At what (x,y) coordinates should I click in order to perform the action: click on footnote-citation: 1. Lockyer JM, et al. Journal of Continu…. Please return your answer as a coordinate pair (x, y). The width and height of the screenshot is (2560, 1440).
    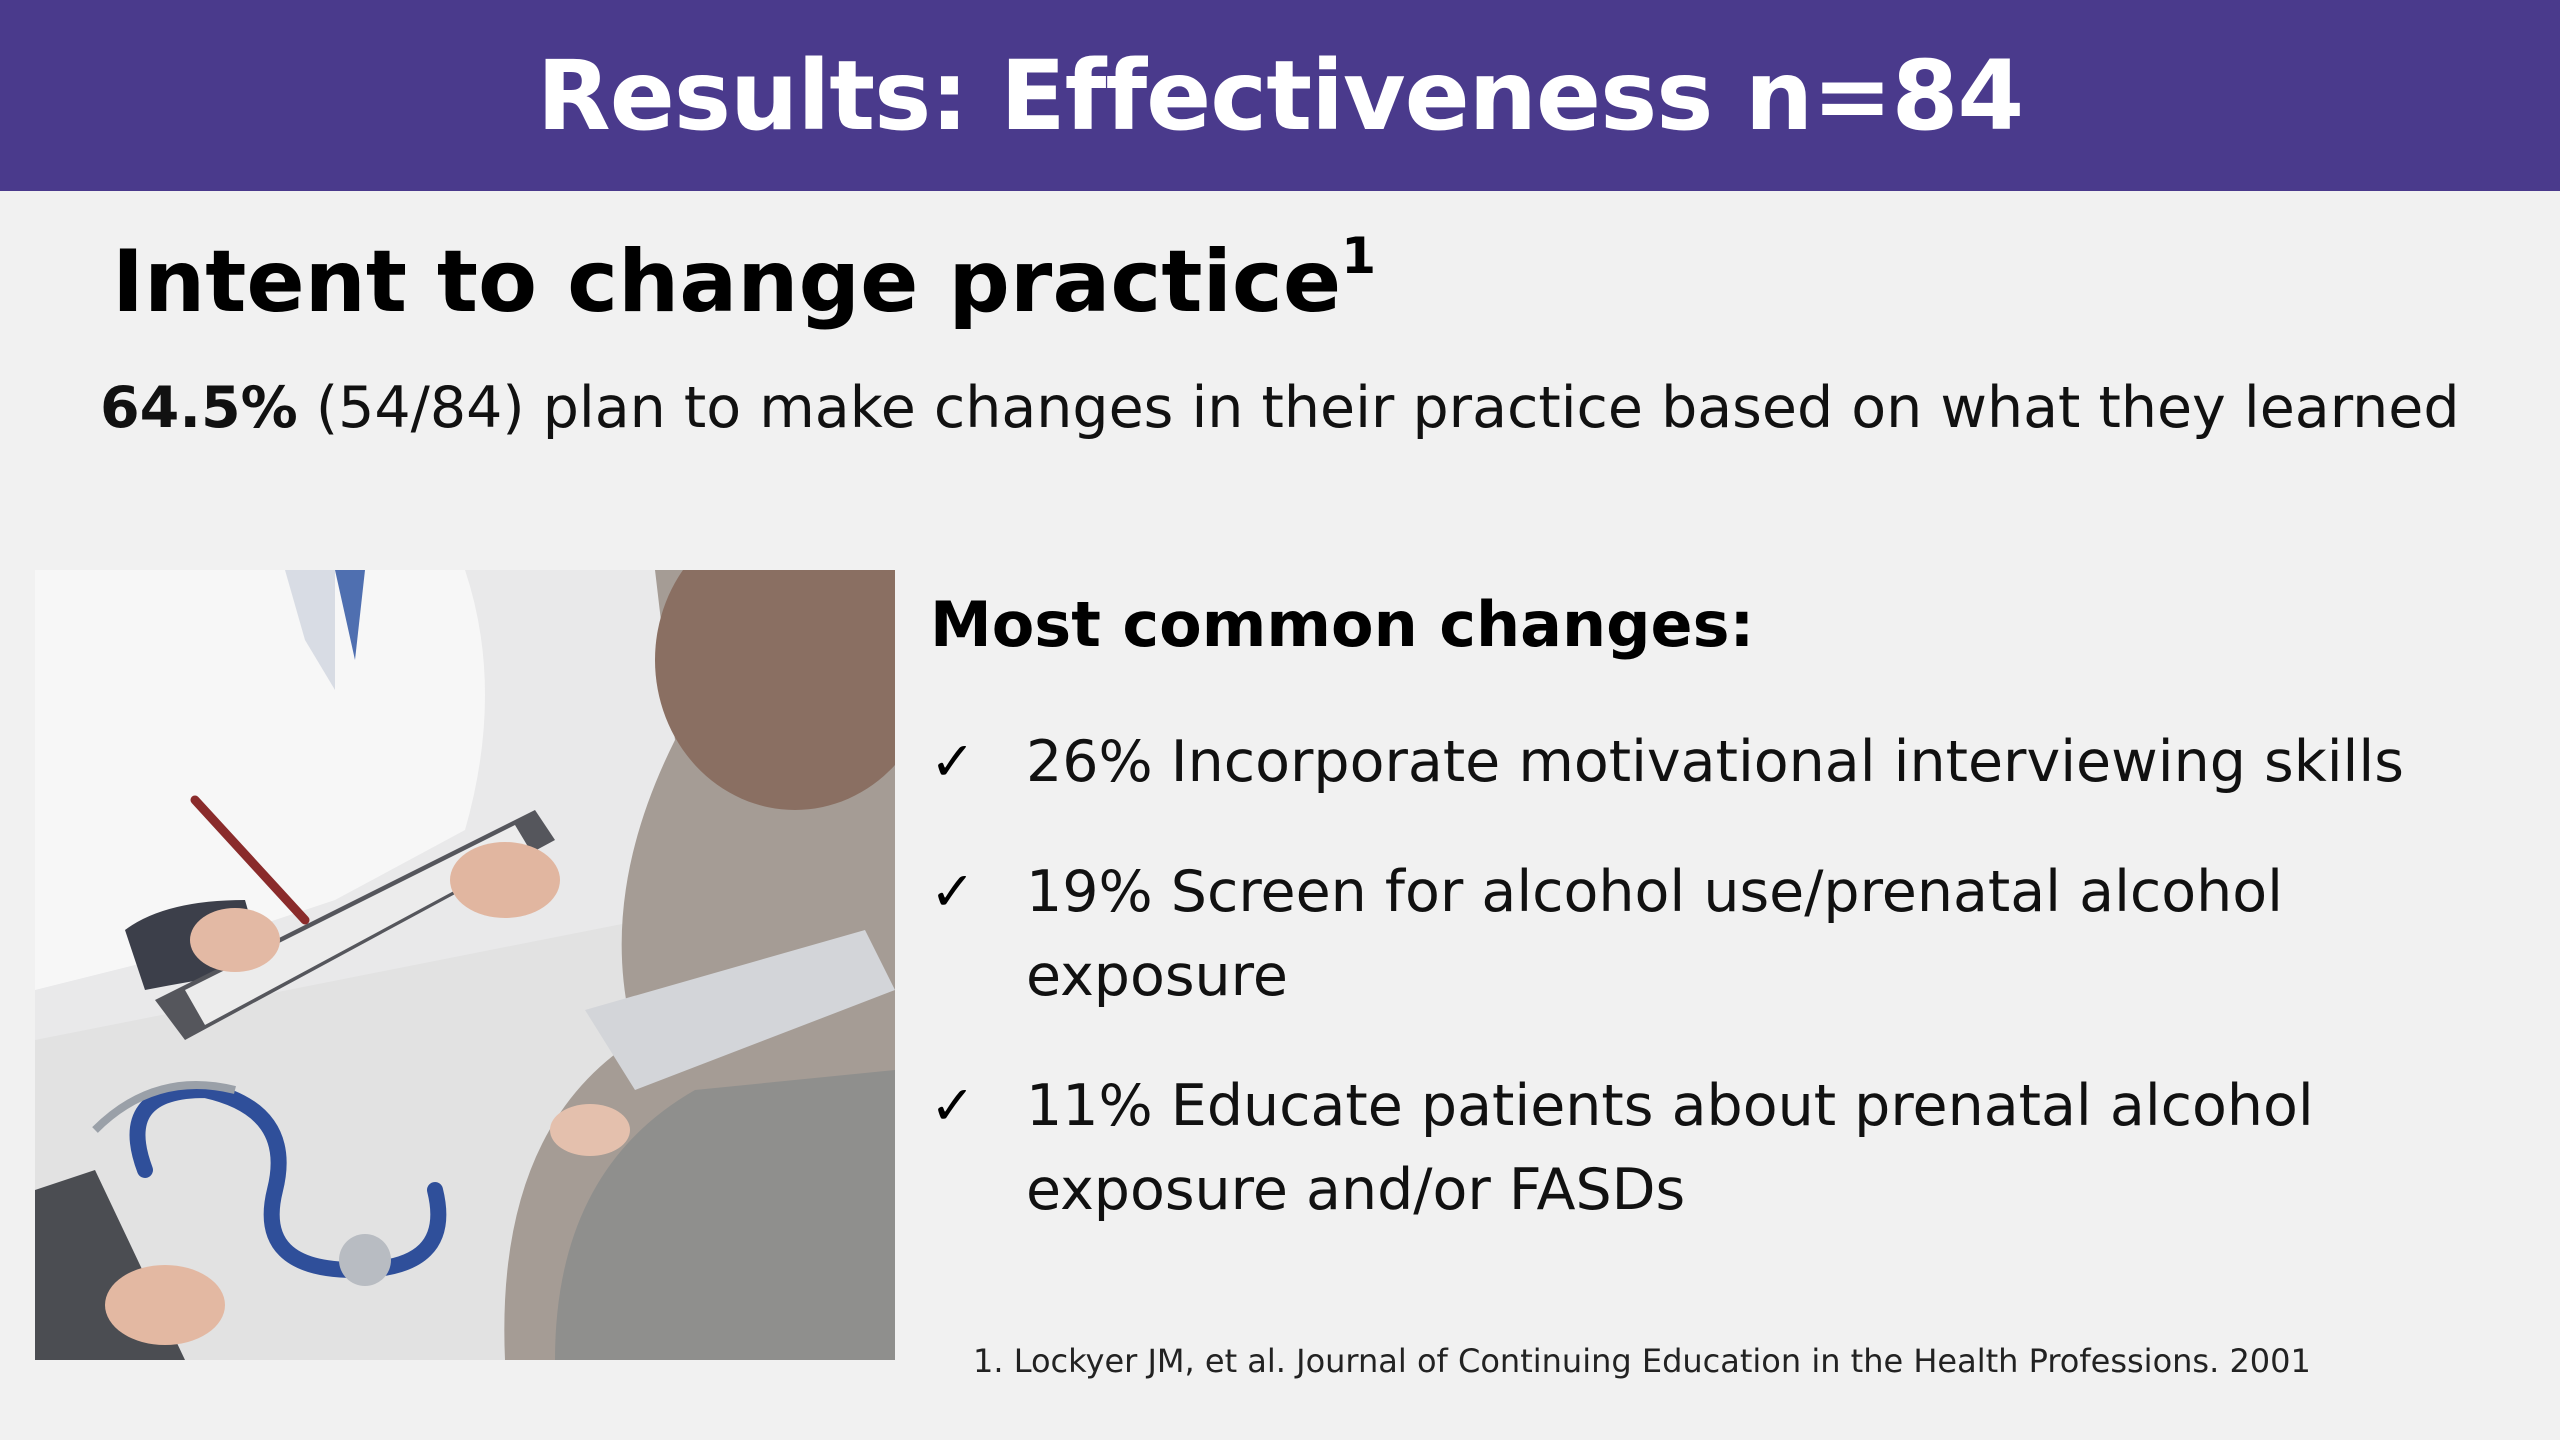
    Looking at the image, I should click on (1642, 1361).